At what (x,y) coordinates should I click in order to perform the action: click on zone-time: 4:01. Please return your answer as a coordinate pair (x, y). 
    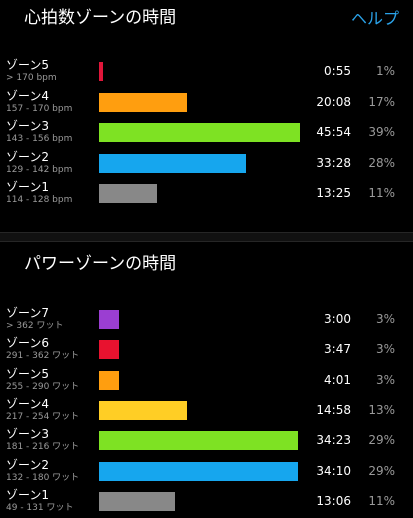
    Looking at the image, I should click on (337, 379).